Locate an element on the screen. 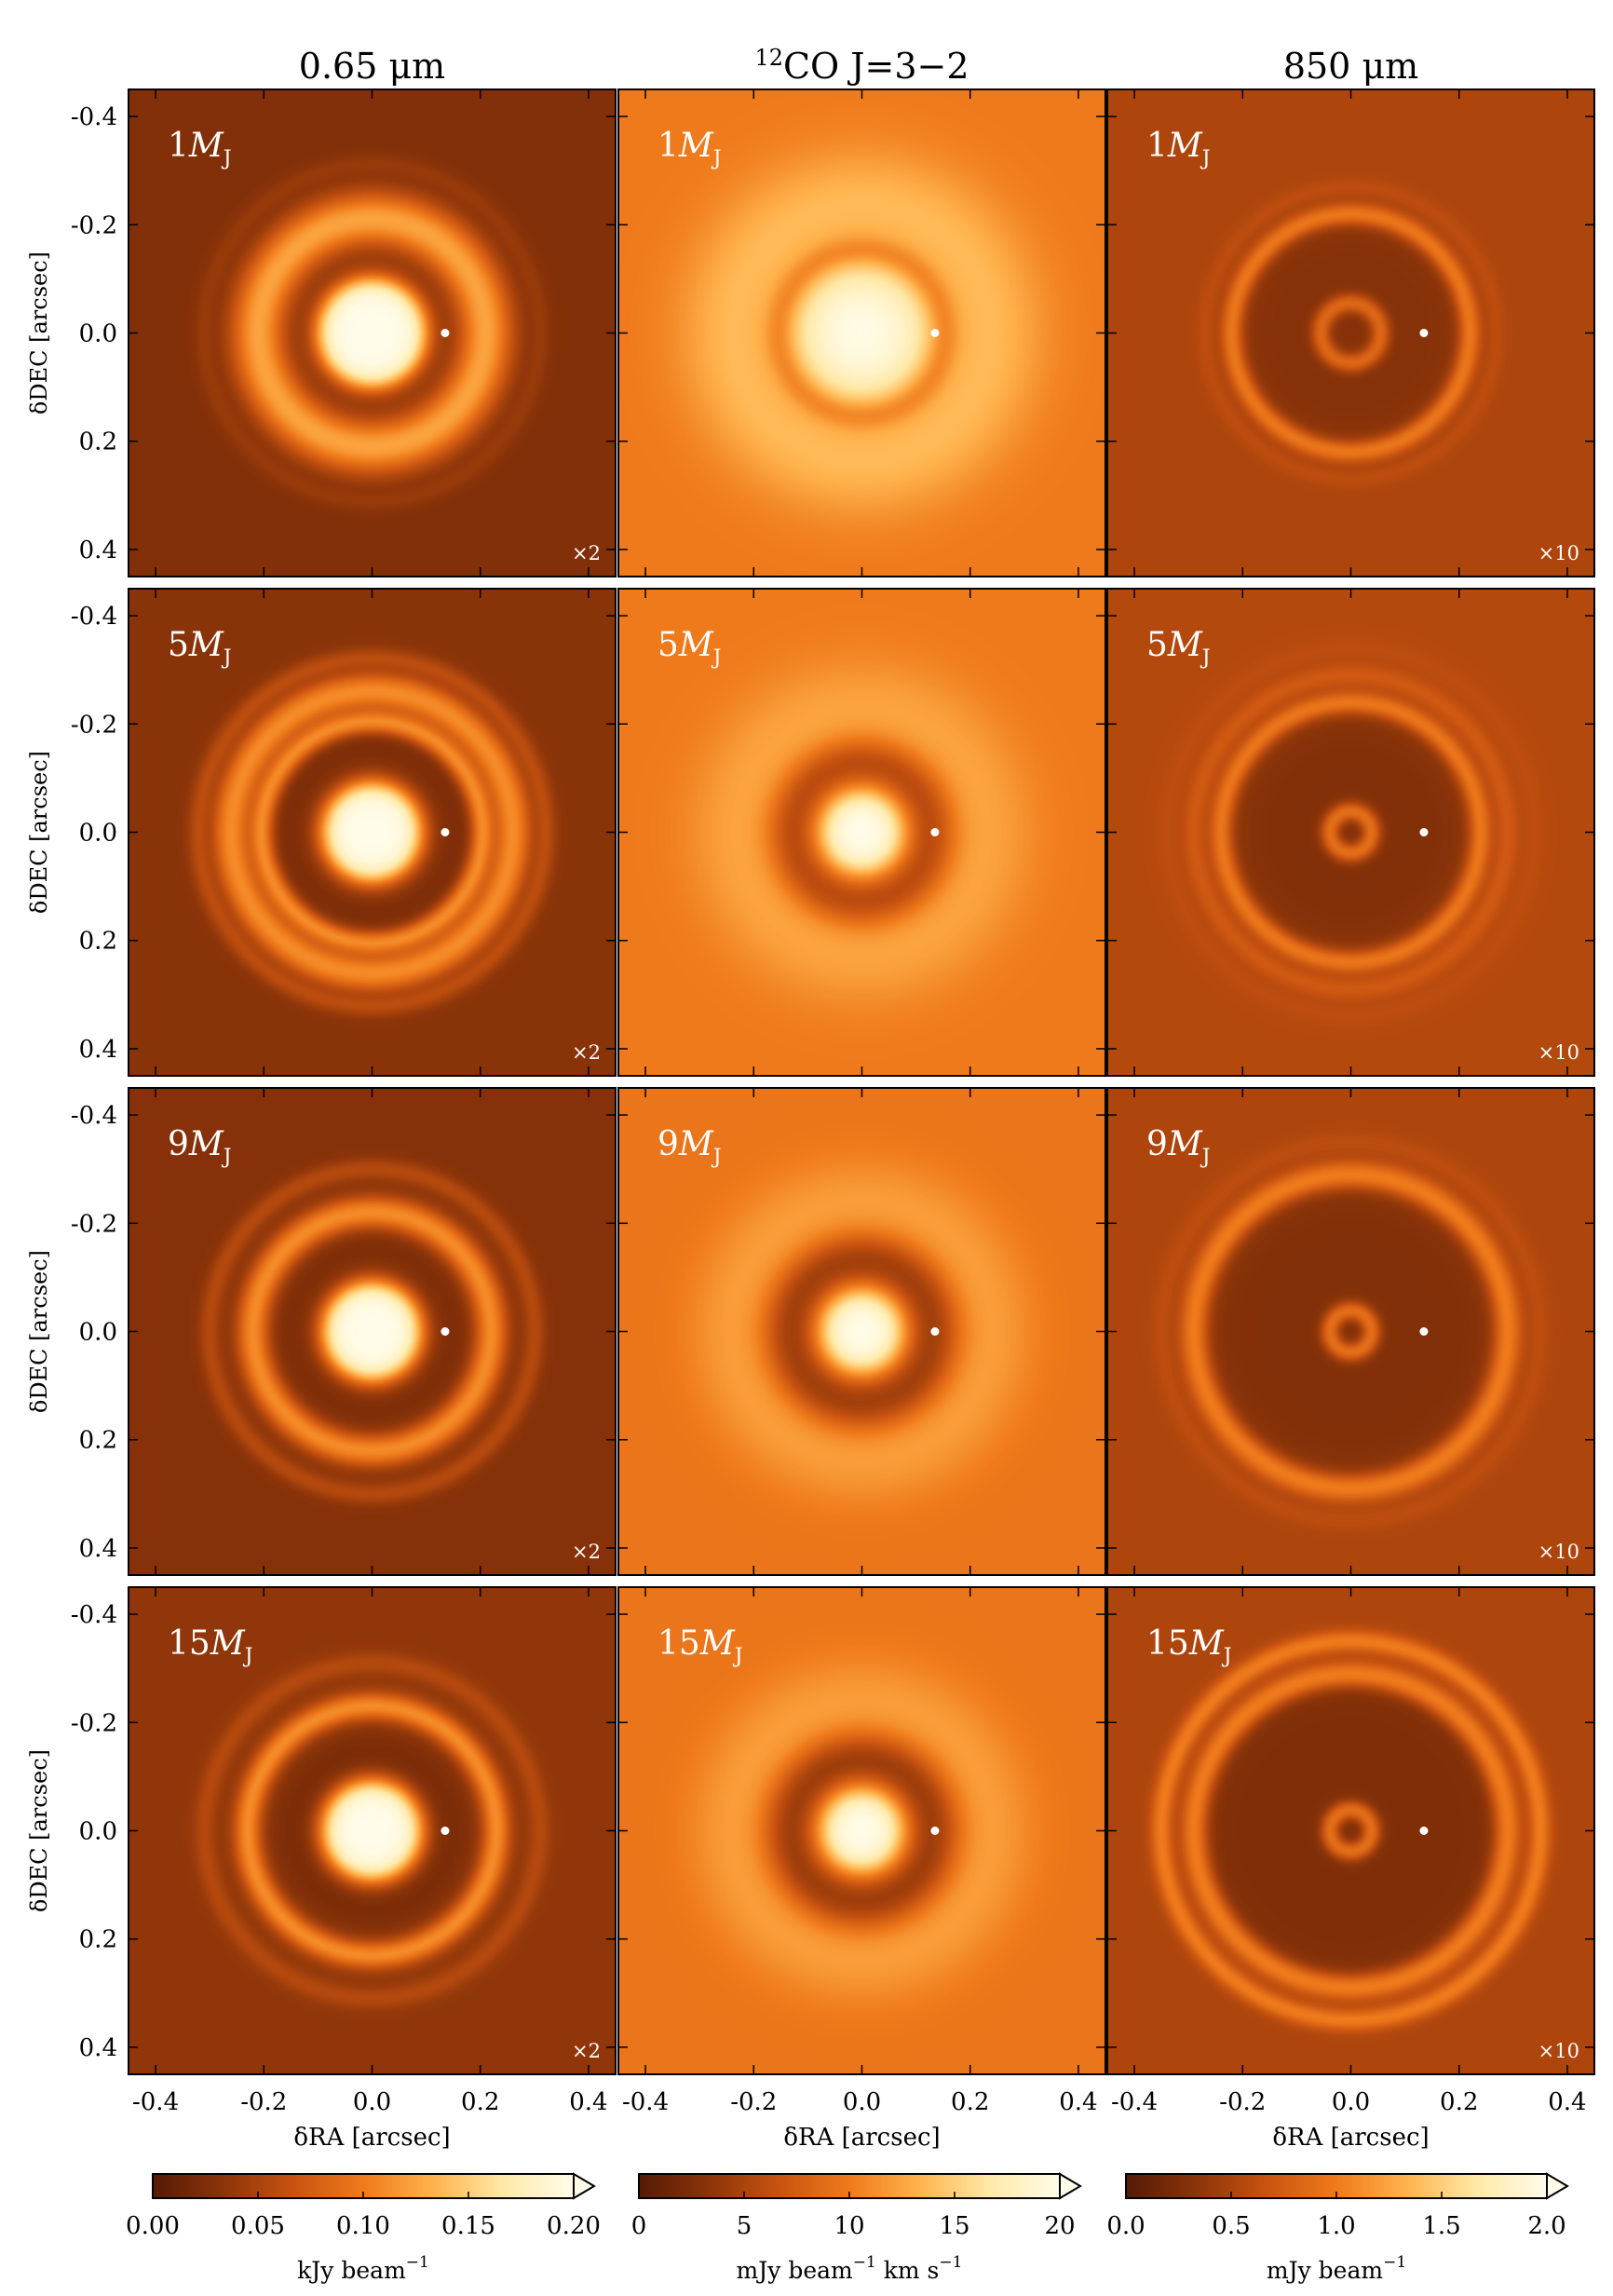  map-panel-r0-c2: 1MJ ×10 is located at coordinates (1350, 333).